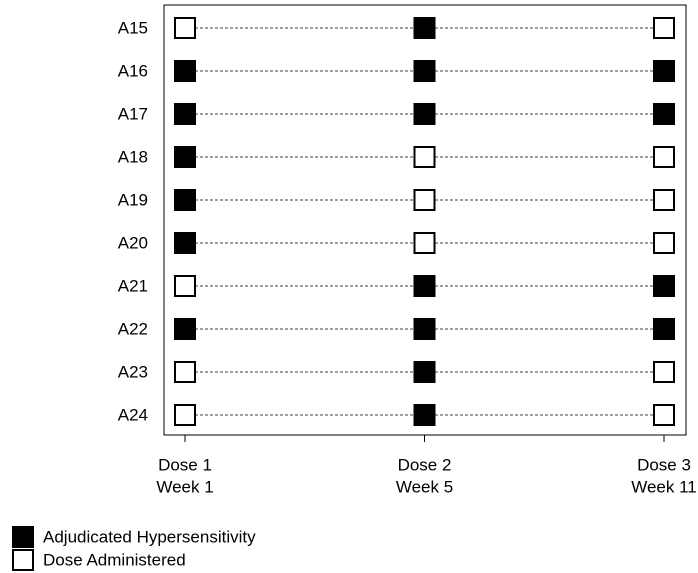 The height and width of the screenshot is (573, 698). Describe the element at coordinates (664, 486) in the screenshot. I see `x-tick-label: Week 11` at that location.